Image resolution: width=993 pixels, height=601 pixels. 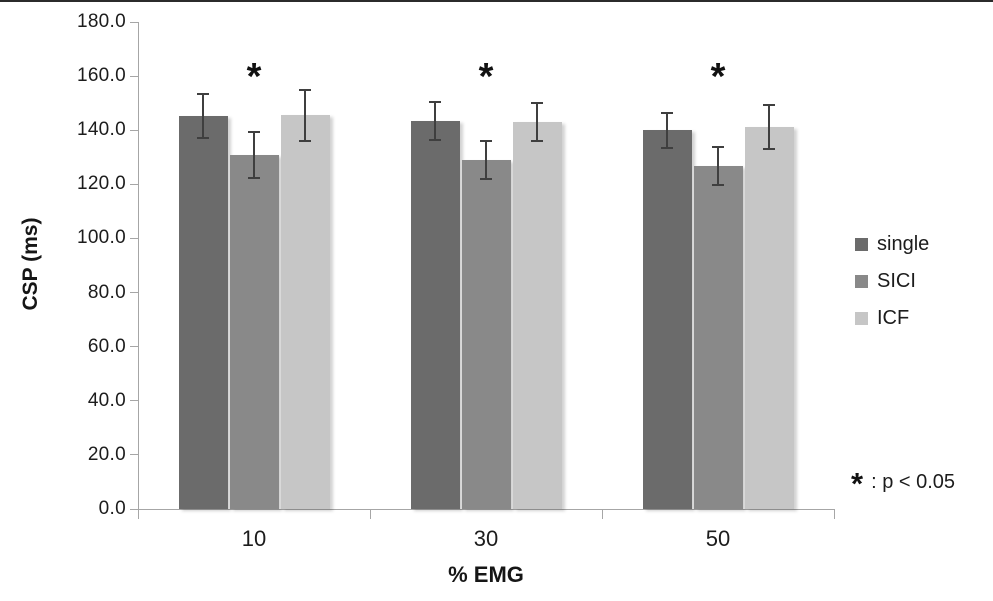 I want to click on asterisk-symbol: *, so click(x=857, y=483).